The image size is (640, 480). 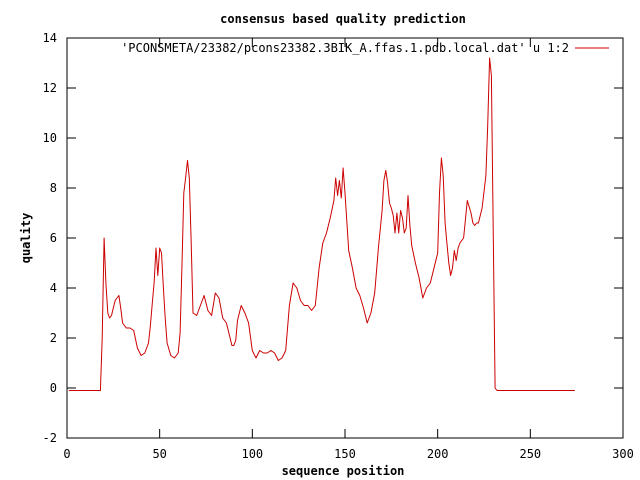 I want to click on x-tick-label: 50, so click(x=159, y=454).